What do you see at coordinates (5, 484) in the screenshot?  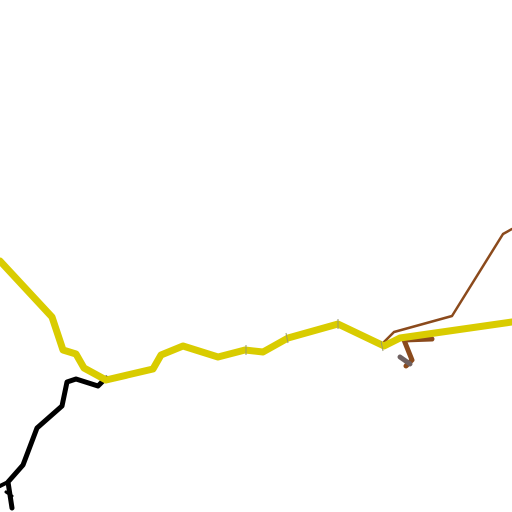 I see `minor-road-spur` at bounding box center [5, 484].